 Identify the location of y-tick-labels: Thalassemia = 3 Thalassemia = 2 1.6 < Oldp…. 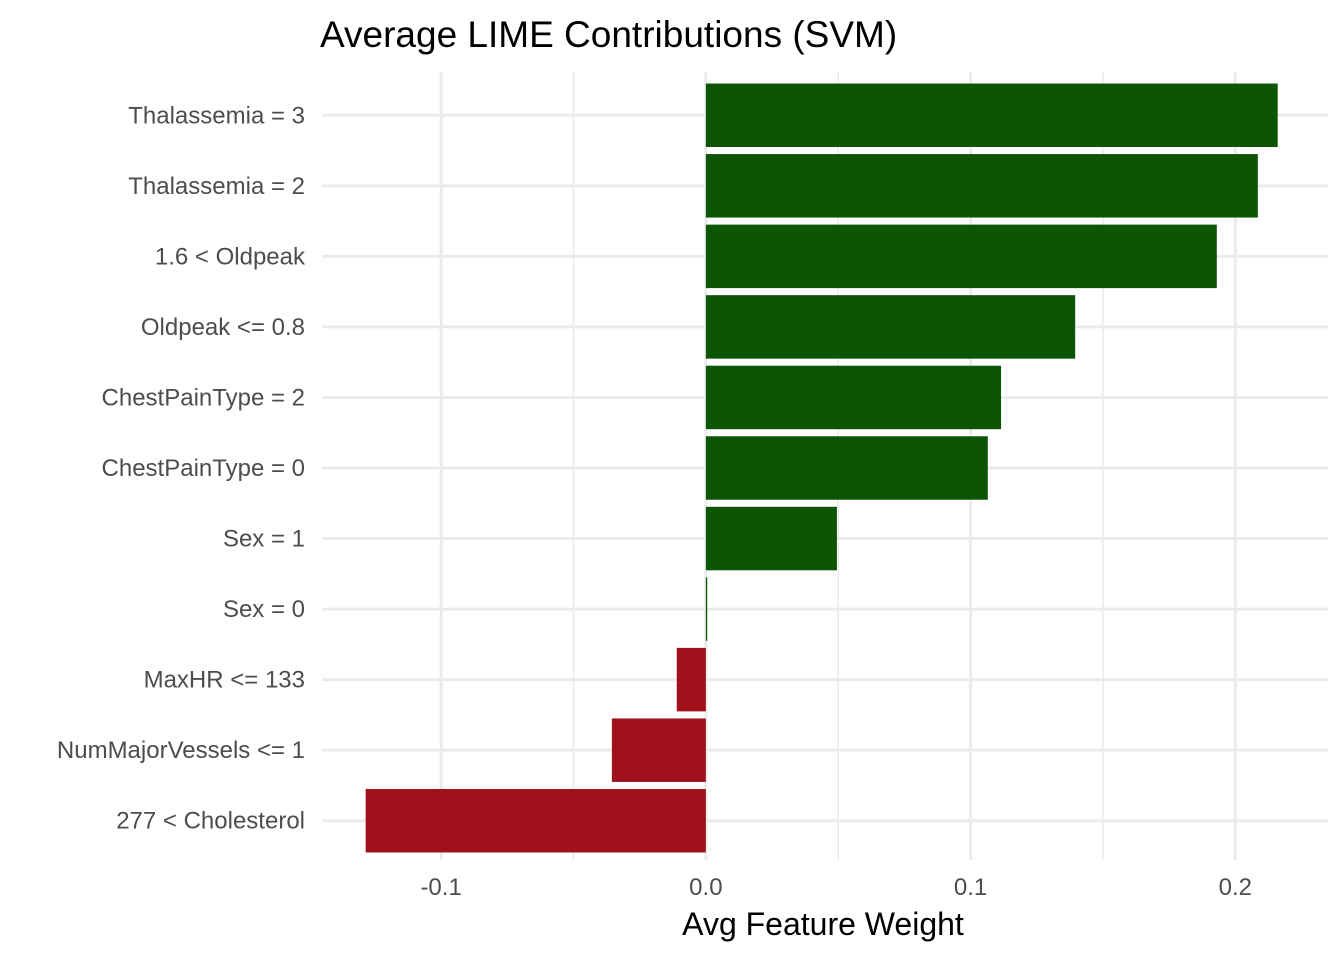
(181, 468).